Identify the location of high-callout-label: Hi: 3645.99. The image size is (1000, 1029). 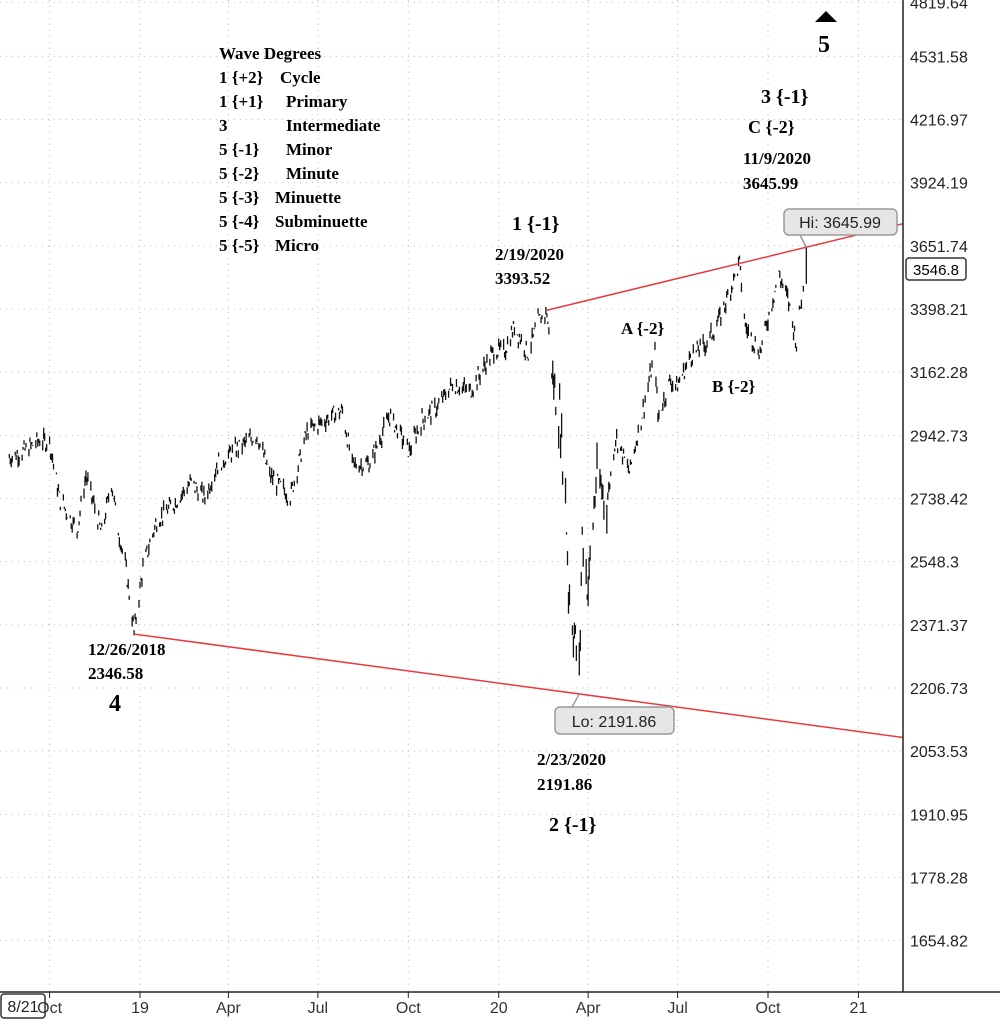
(840, 223).